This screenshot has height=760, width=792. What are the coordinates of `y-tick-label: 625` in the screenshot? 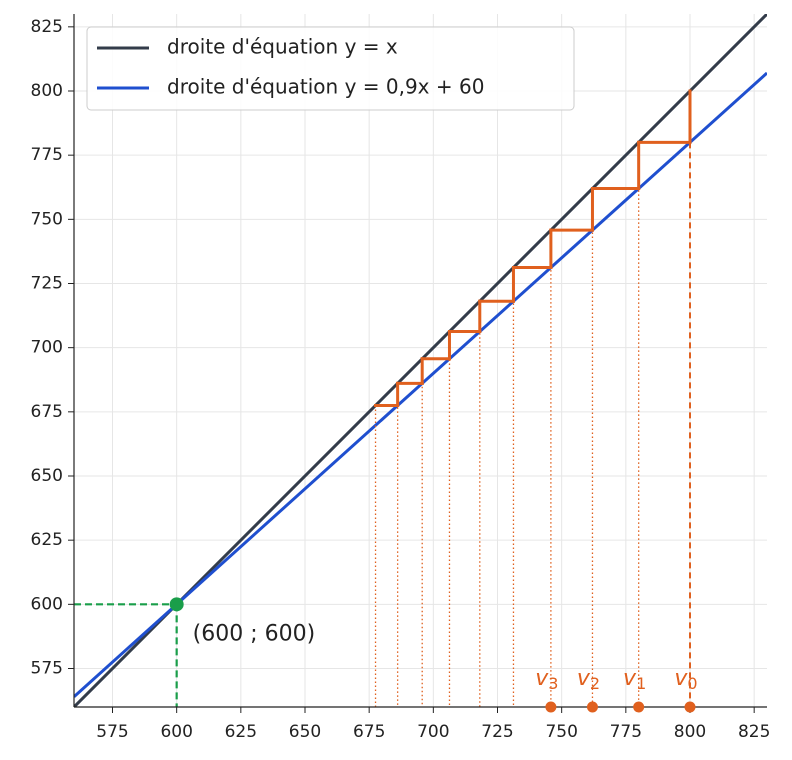 It's located at (47, 540).